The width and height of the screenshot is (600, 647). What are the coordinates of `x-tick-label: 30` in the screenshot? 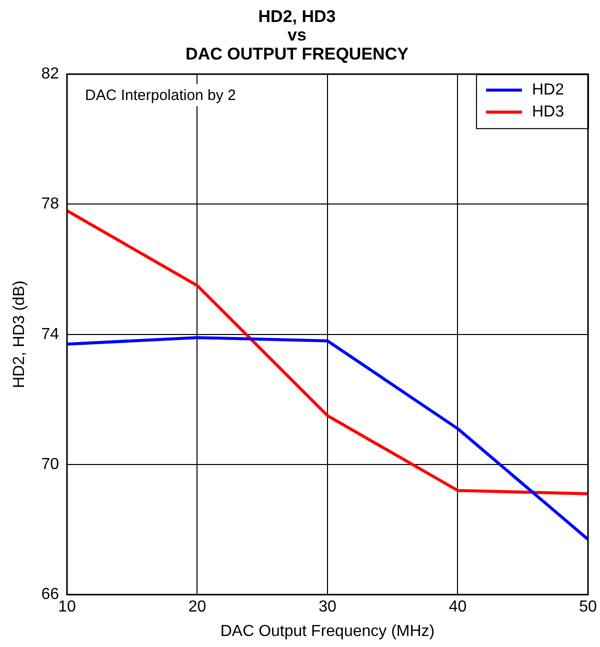 It's located at (327, 607).